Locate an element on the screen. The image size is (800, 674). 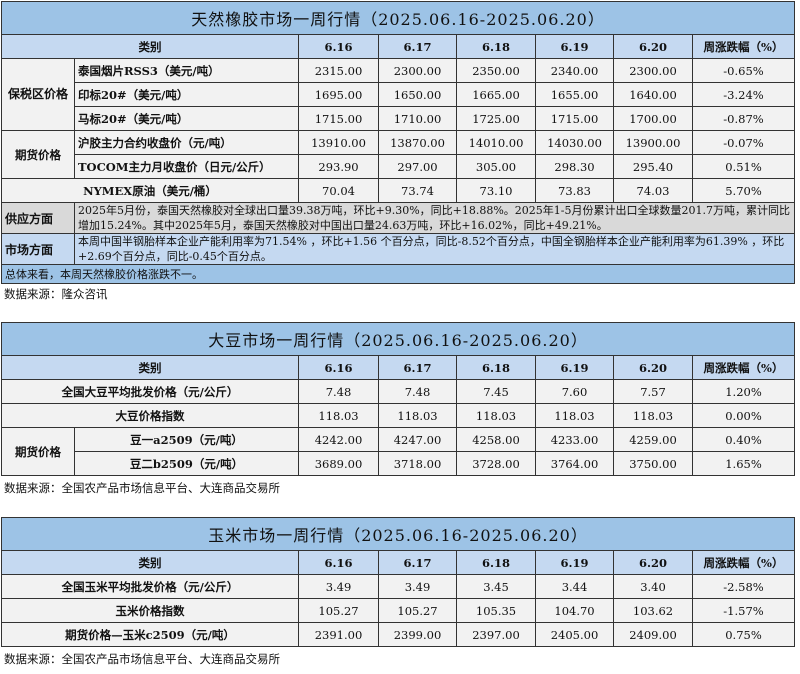
row-label: 印标20#（美元/吨） is located at coordinates (186, 94).